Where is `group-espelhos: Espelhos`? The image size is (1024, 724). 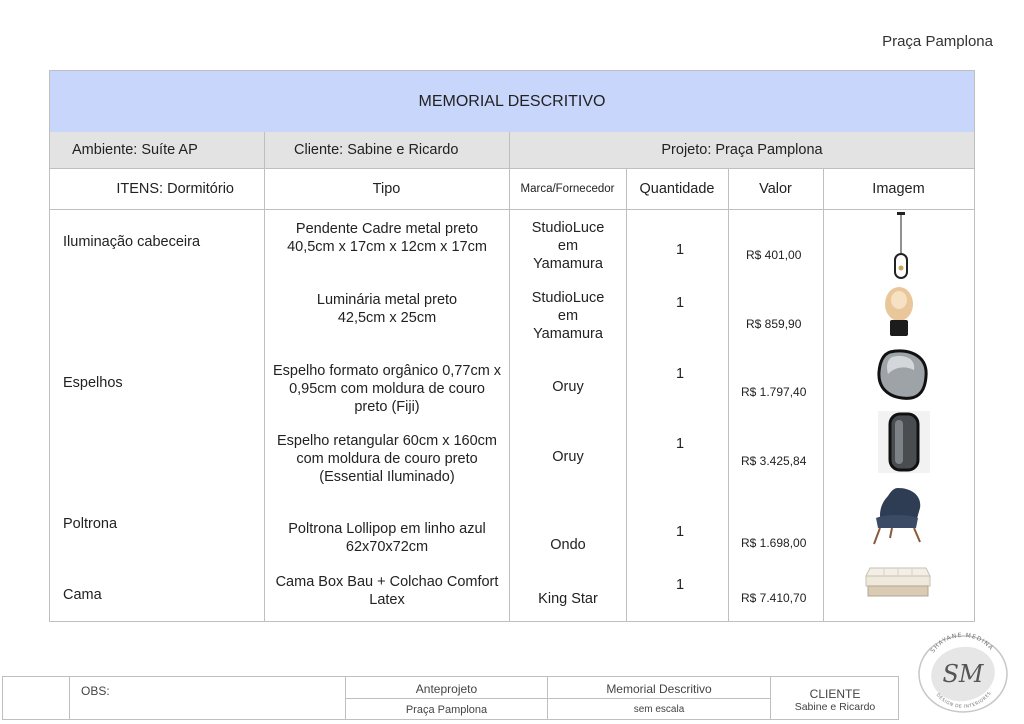
group-espelhos: Espelhos is located at coordinates (93, 383).